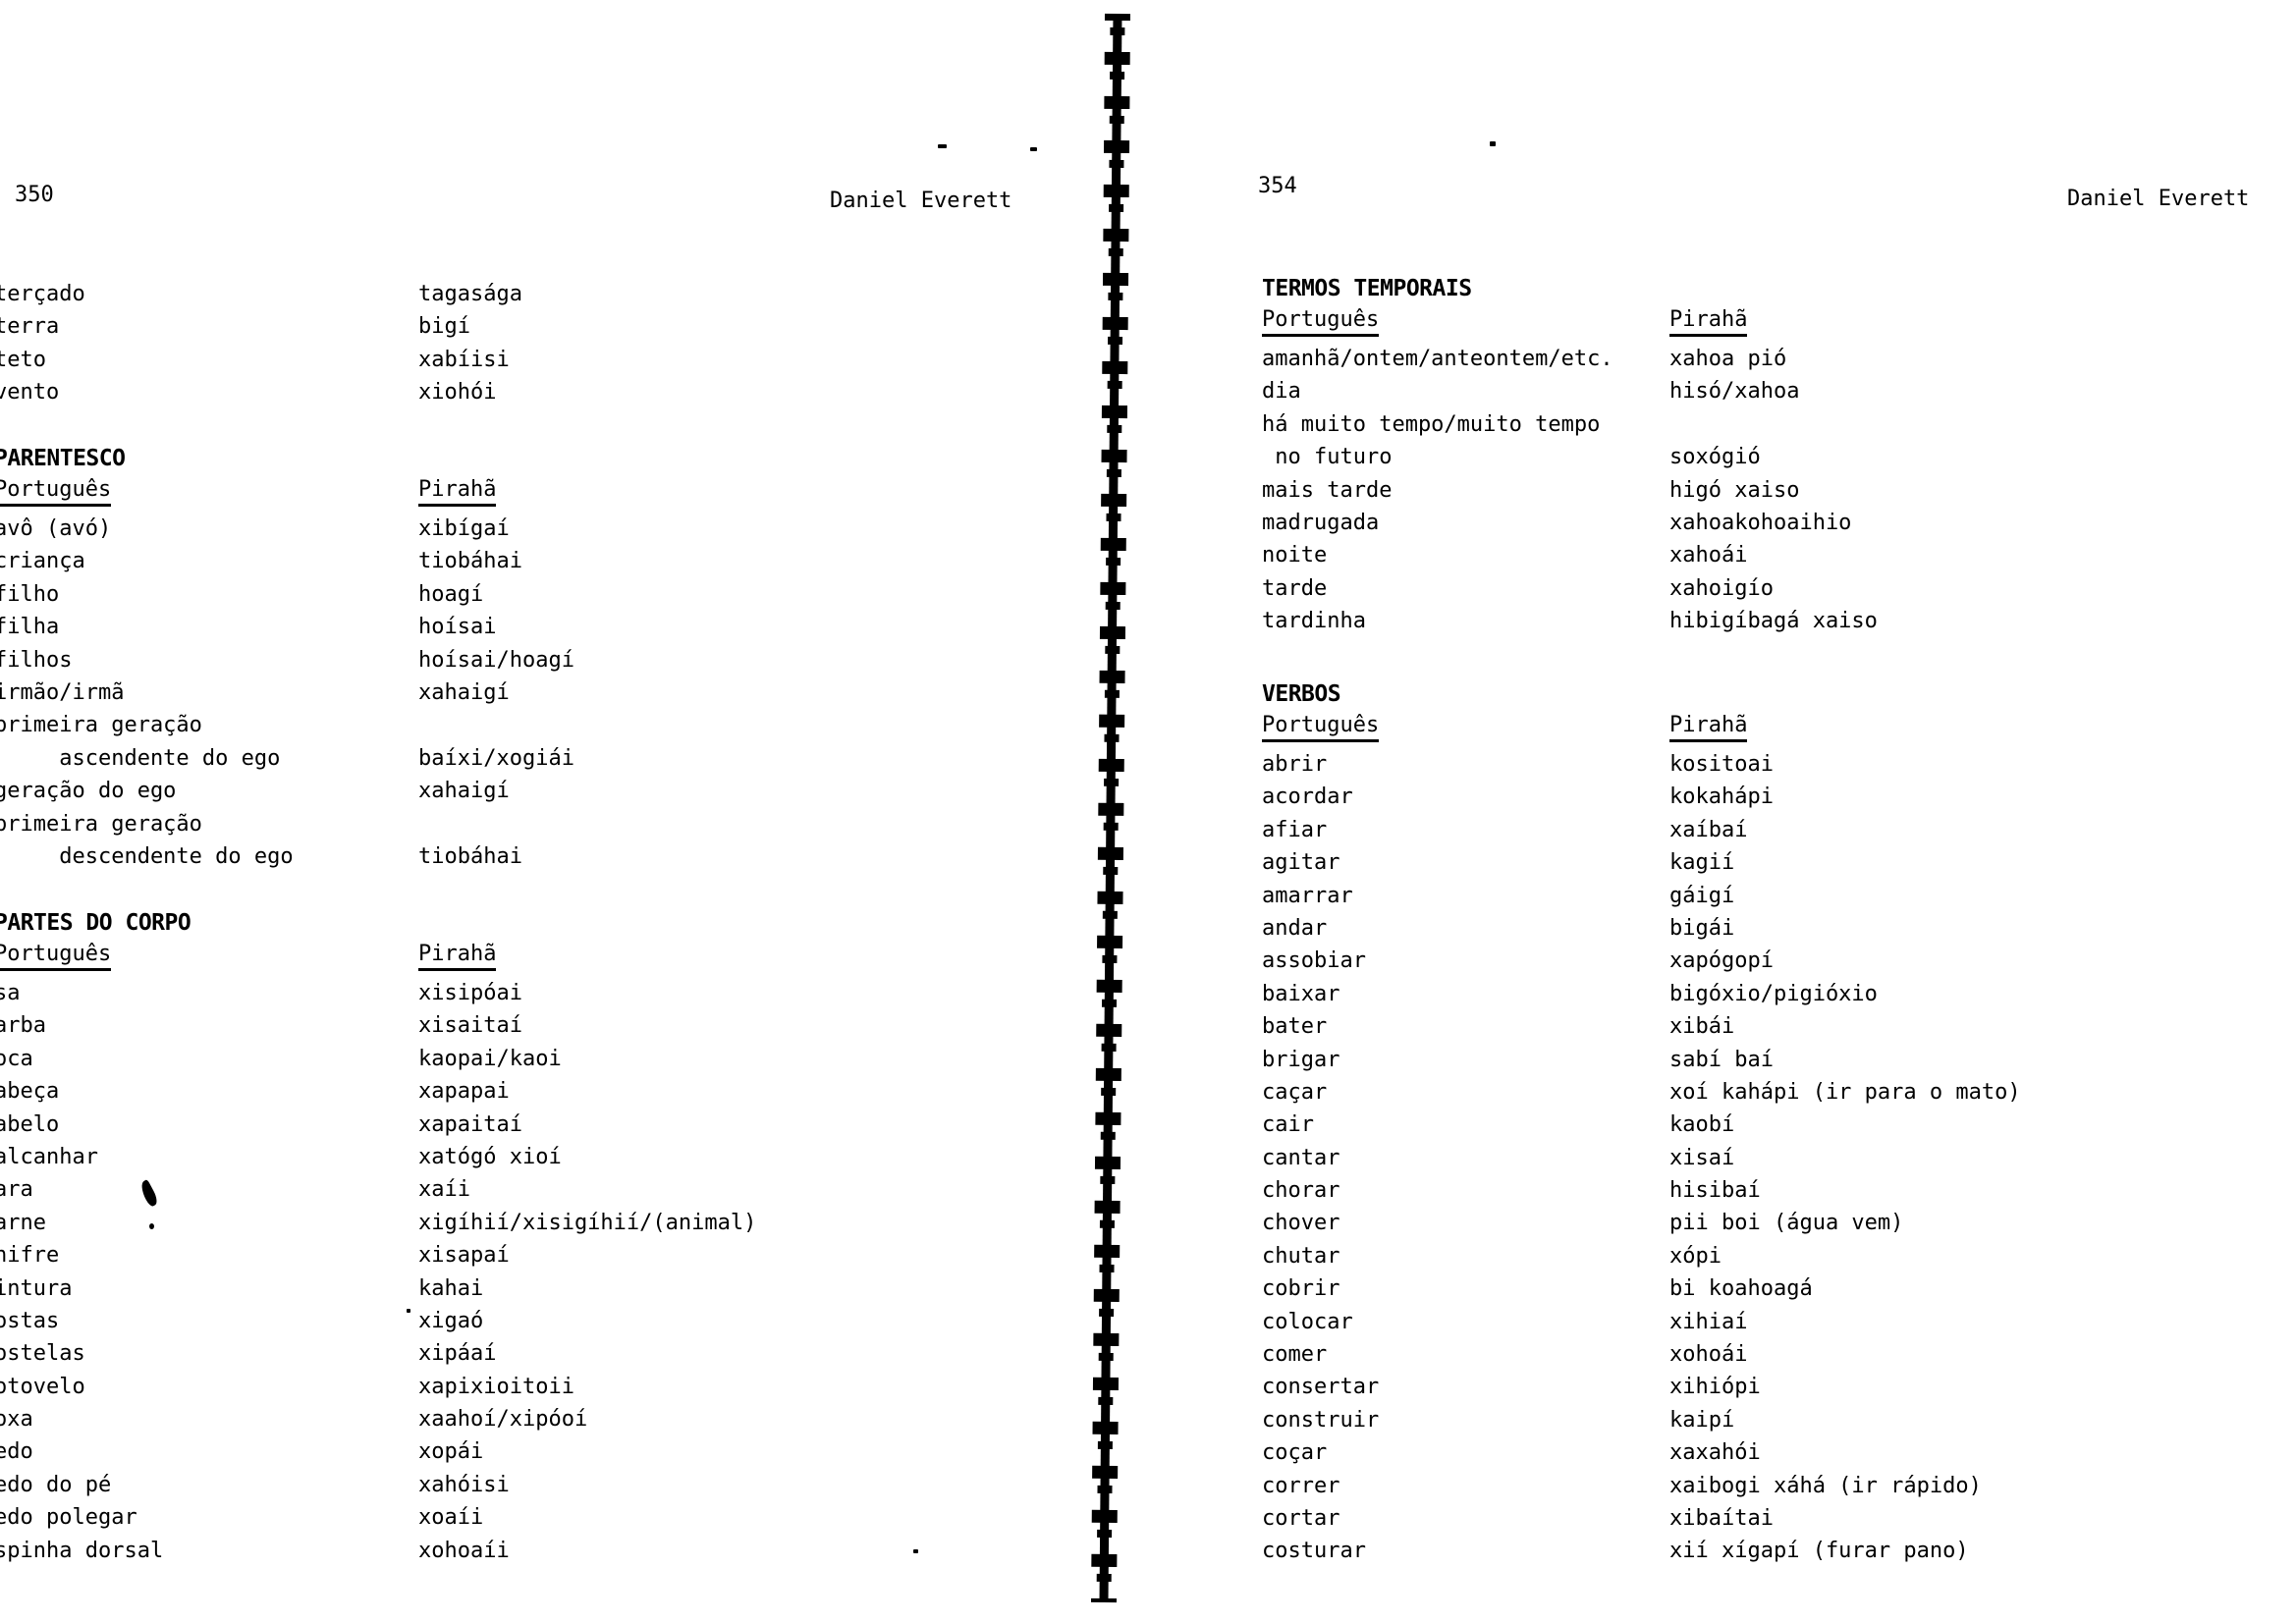 This screenshot has width=2296, height=1623. What do you see at coordinates (1702, 1125) in the screenshot?
I see `piraha-term: kaobí` at bounding box center [1702, 1125].